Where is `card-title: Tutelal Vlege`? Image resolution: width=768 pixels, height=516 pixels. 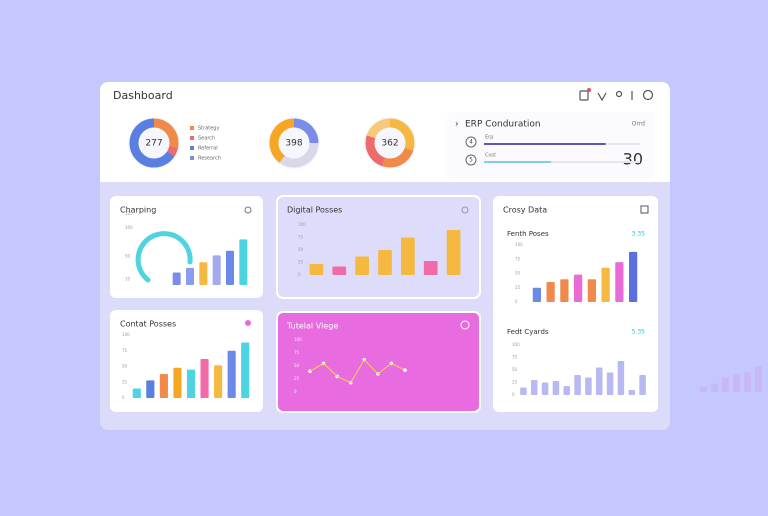 card-title: Tutelal Vlege is located at coordinates (312, 326).